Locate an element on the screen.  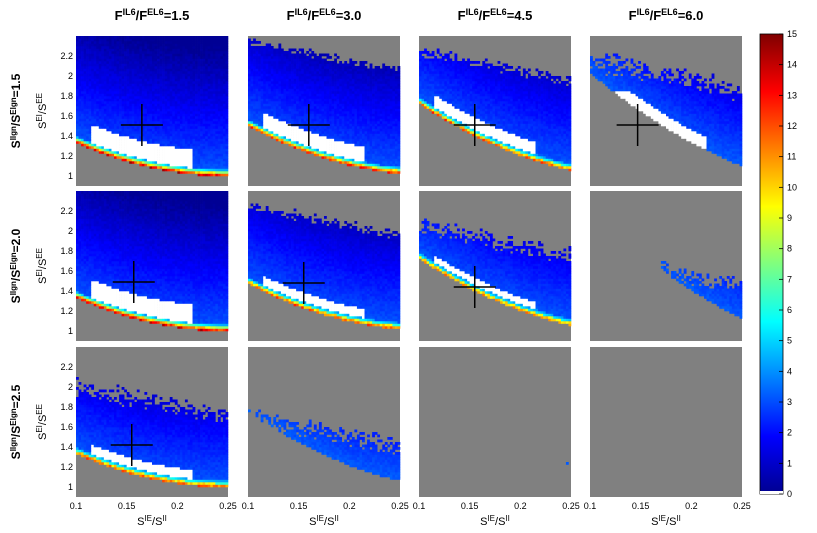
y-tick-label: 2.2 is located at coordinates (66, 56).